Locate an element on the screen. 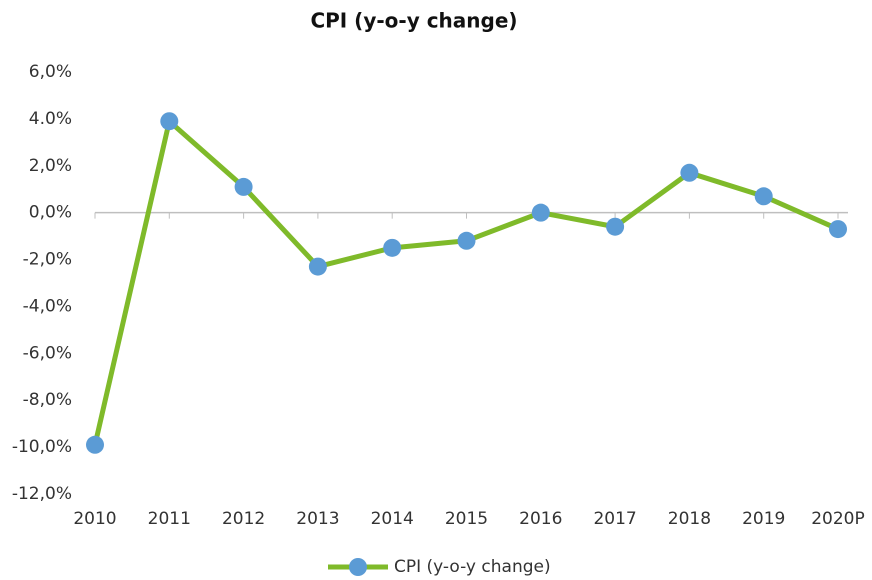 The height and width of the screenshot is (580, 872). chart-title: CPI (y-o-y change) is located at coordinates (413, 21).